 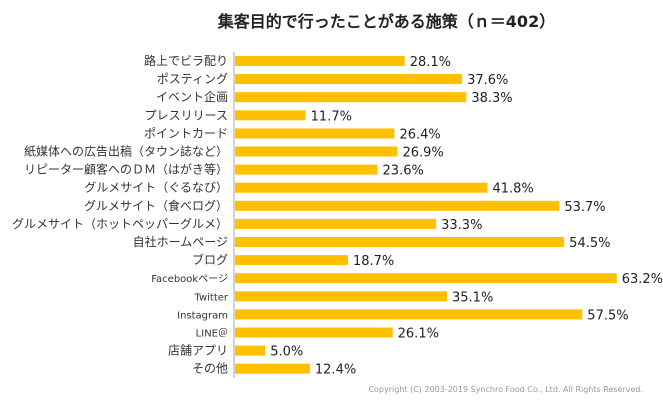 What do you see at coordinates (212, 334) in the screenshot?
I see `category-label: LINE＠` at bounding box center [212, 334].